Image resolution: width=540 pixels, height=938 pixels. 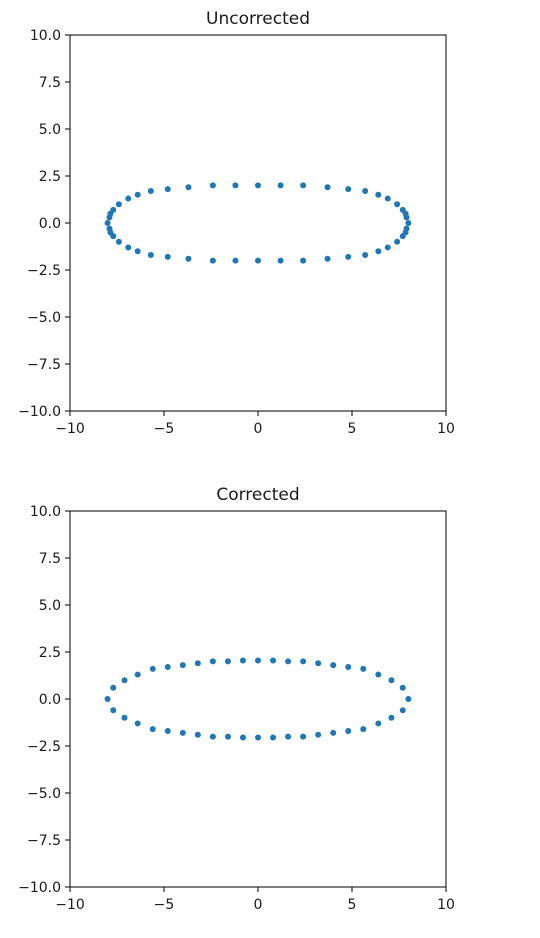 I want to click on chart-title: Corrected, so click(x=257, y=495).